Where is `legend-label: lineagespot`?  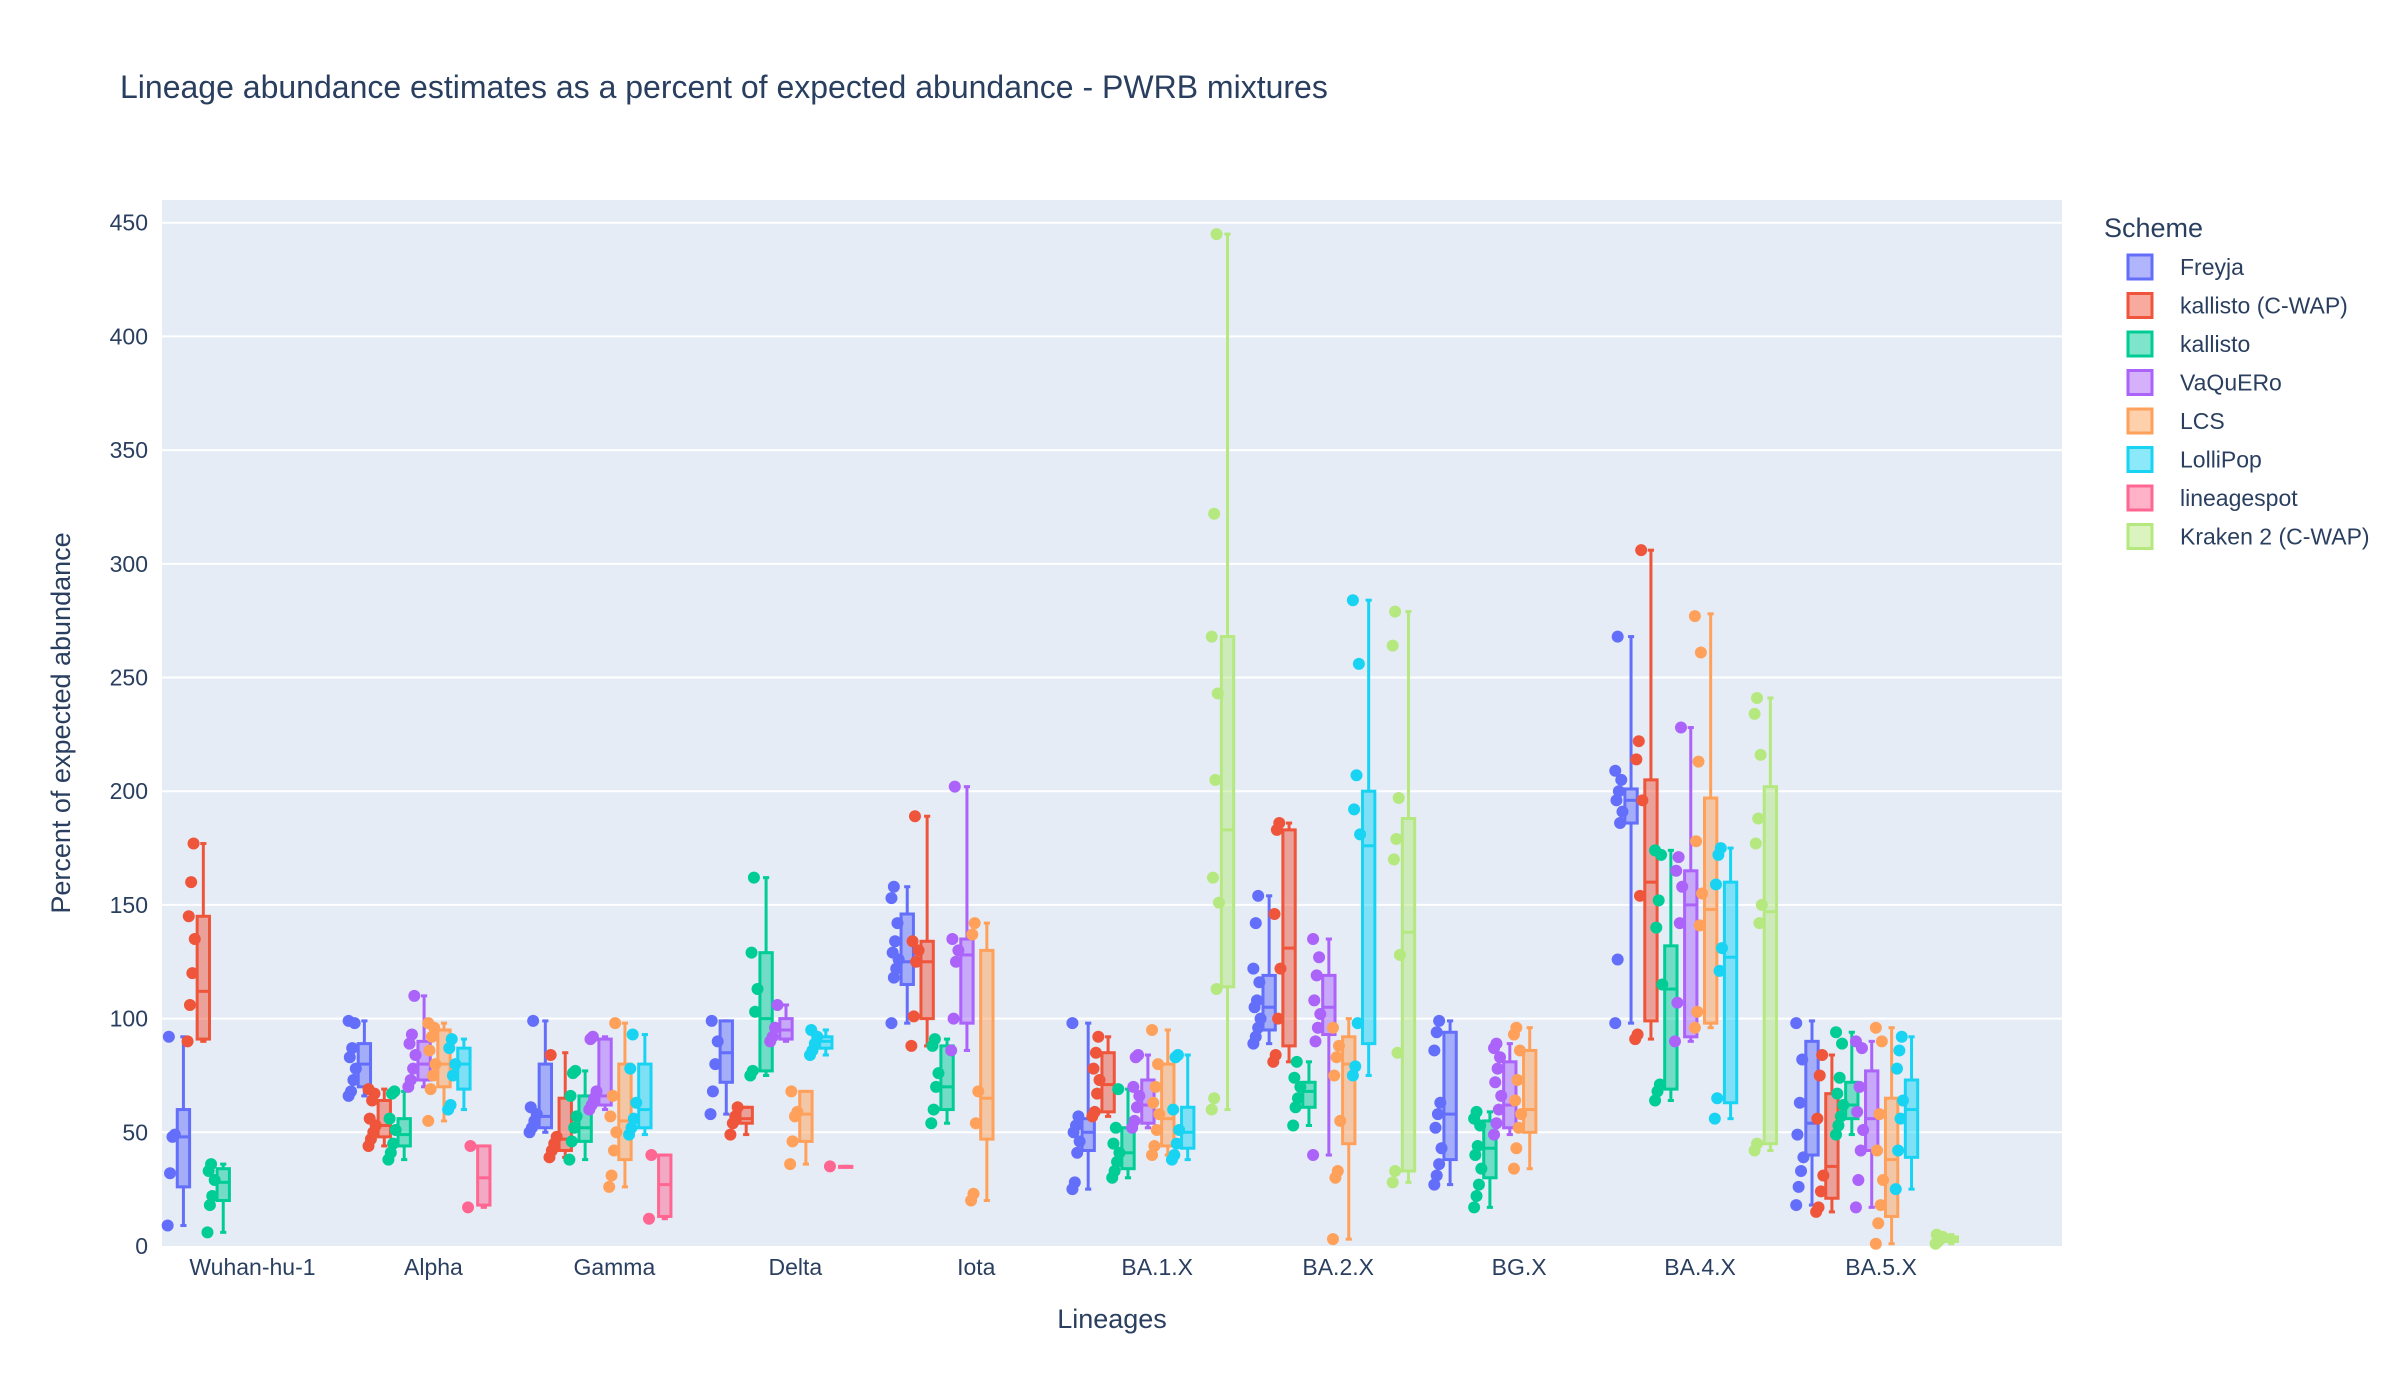
legend-label: lineagespot is located at coordinates (2239, 498).